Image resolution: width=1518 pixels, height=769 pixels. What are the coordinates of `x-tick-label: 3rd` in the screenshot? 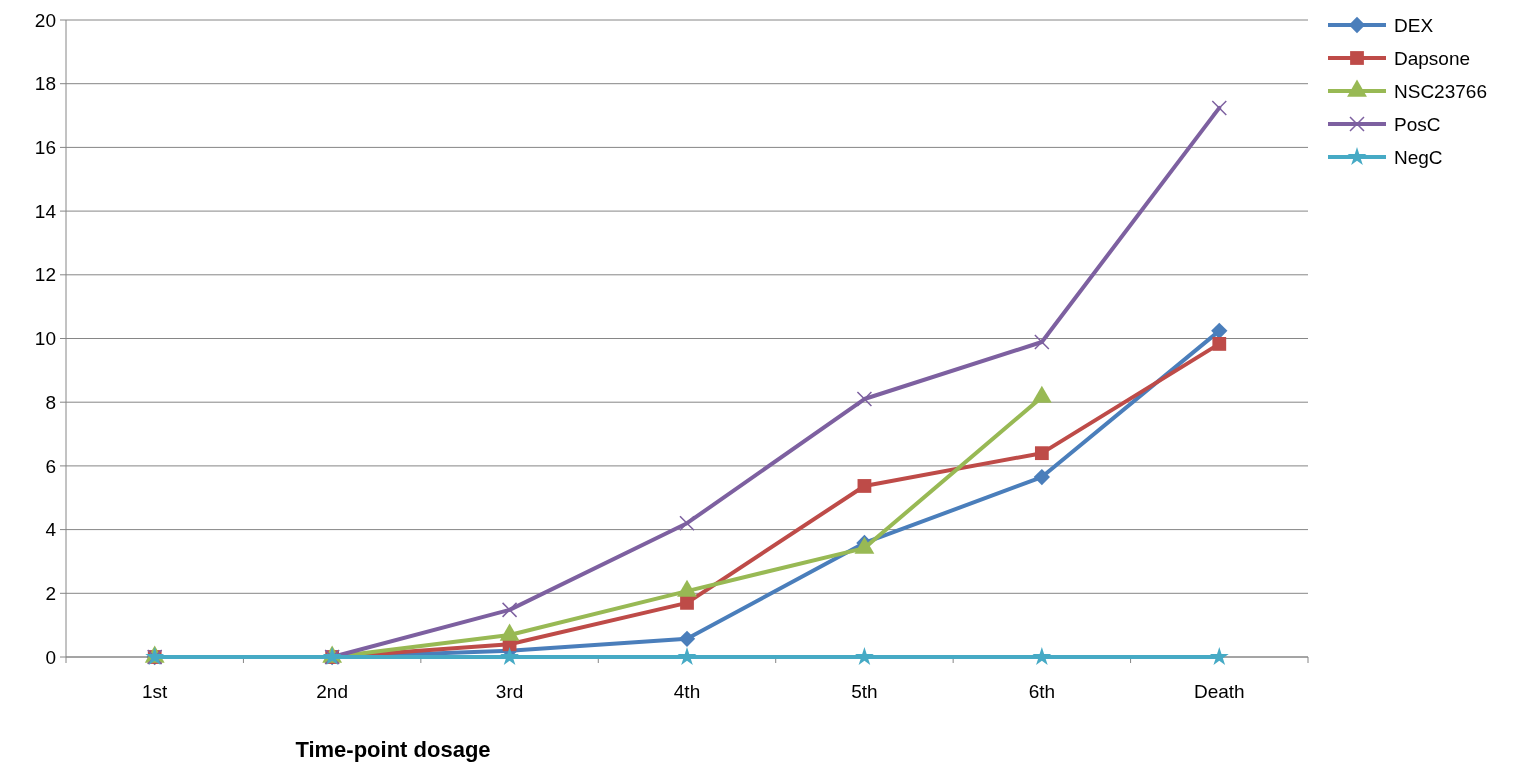 It's located at (509, 691).